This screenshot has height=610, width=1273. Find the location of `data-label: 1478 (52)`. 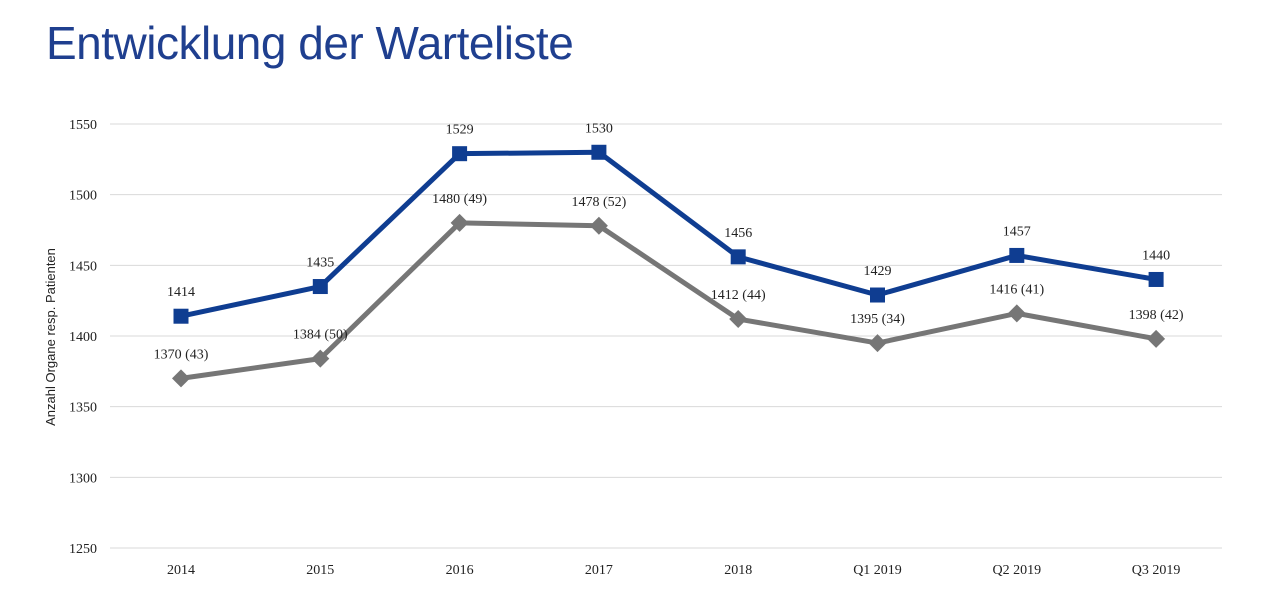

data-label: 1478 (52) is located at coordinates (598, 202).